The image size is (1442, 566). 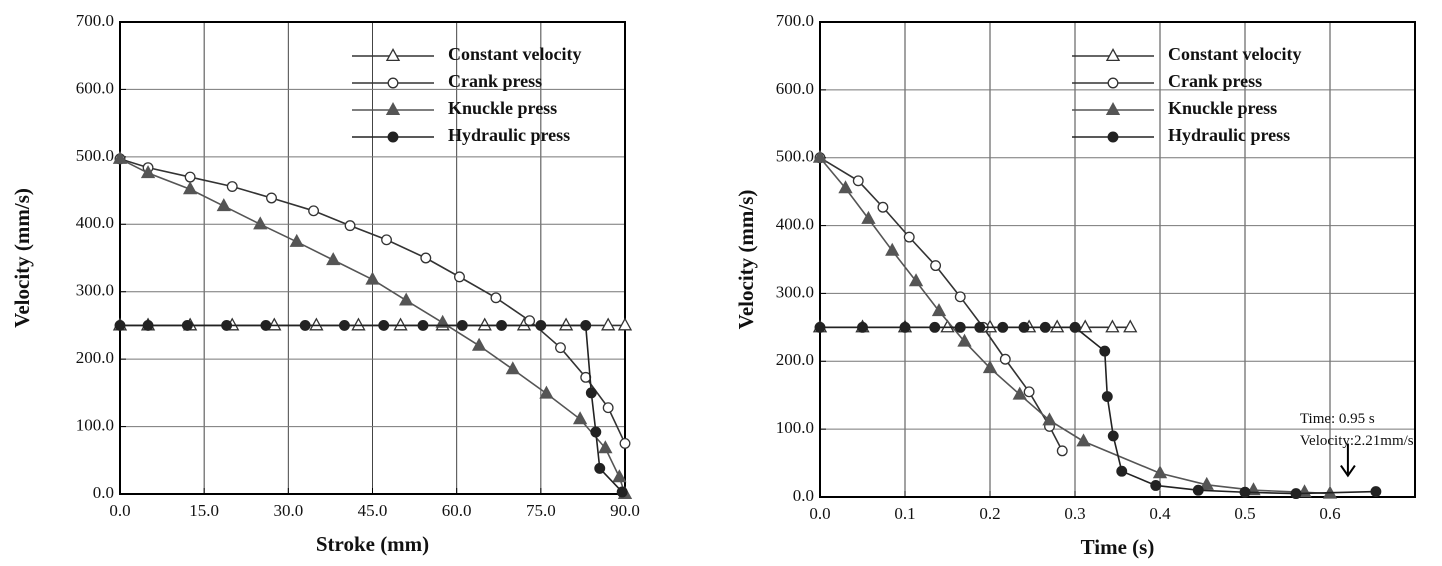 I want to click on x-tick-label: 0.3, so click(x=1074, y=513).